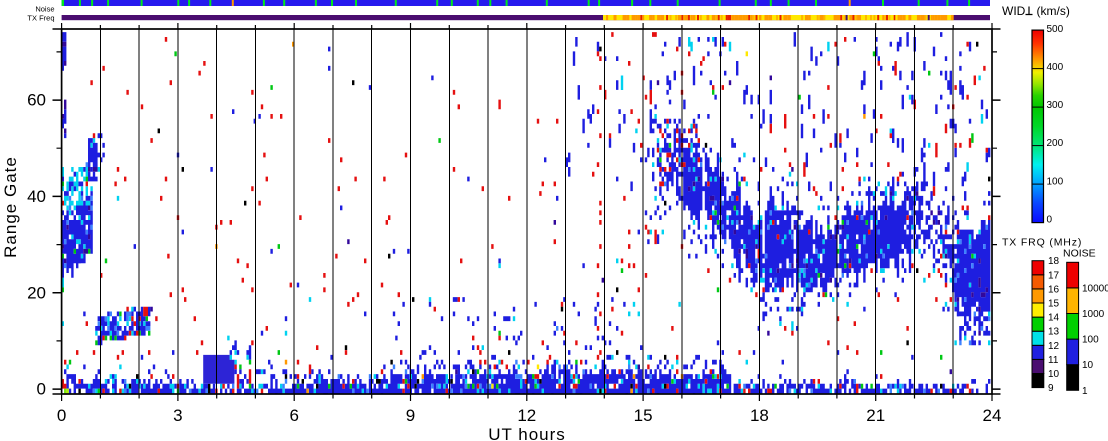 The image size is (1108, 441). What do you see at coordinates (1055, 29) in the screenshot?
I see `svg-text: 500` at bounding box center [1055, 29].